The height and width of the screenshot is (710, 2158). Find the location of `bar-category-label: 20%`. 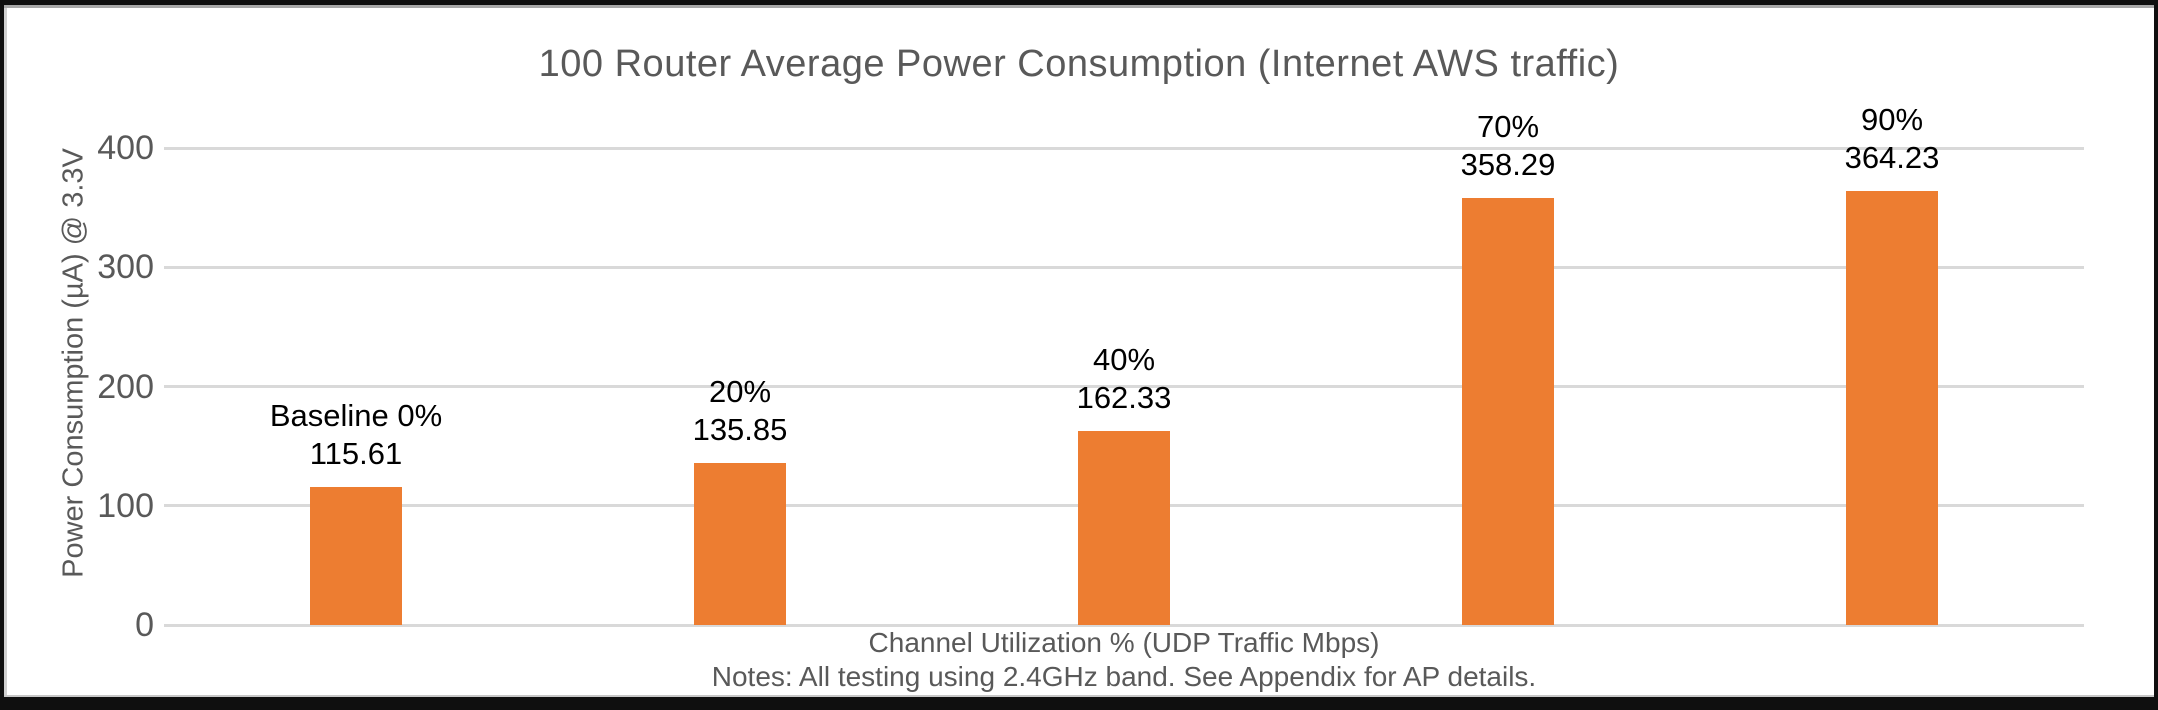

bar-category-label: 20% is located at coordinates (740, 391).